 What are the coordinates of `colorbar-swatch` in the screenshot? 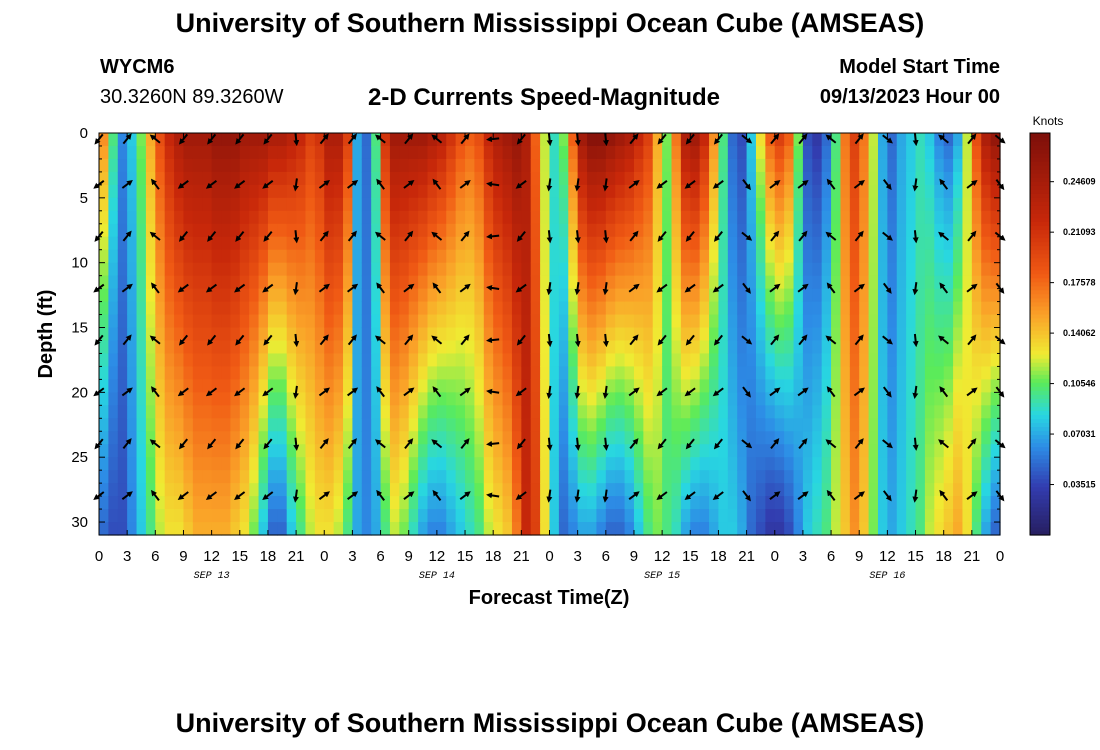 It's located at (1040, 388).